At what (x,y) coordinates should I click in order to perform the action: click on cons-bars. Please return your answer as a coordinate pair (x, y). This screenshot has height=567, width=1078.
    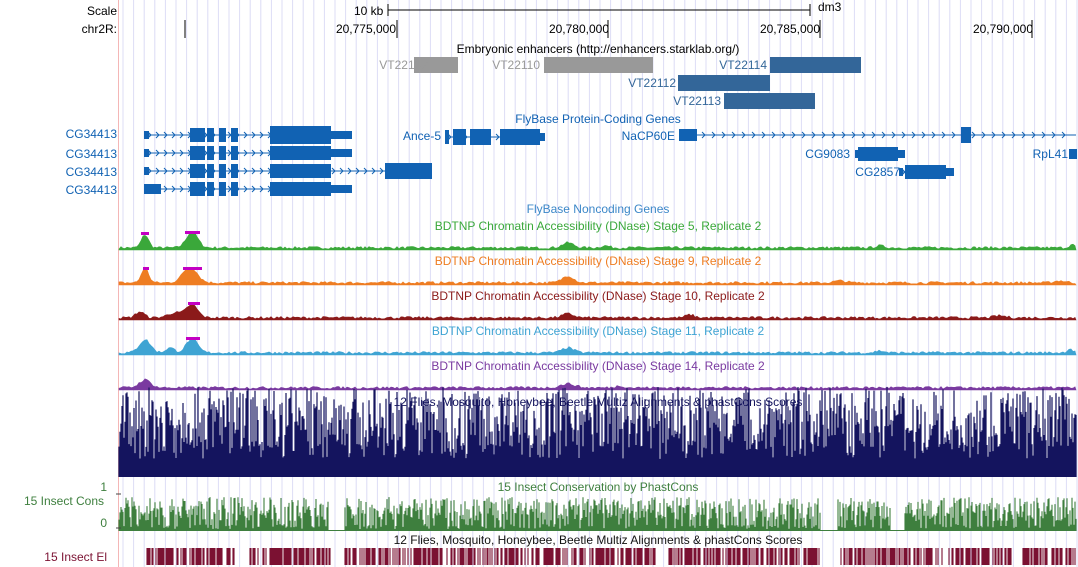
    Looking at the image, I should click on (597, 514).